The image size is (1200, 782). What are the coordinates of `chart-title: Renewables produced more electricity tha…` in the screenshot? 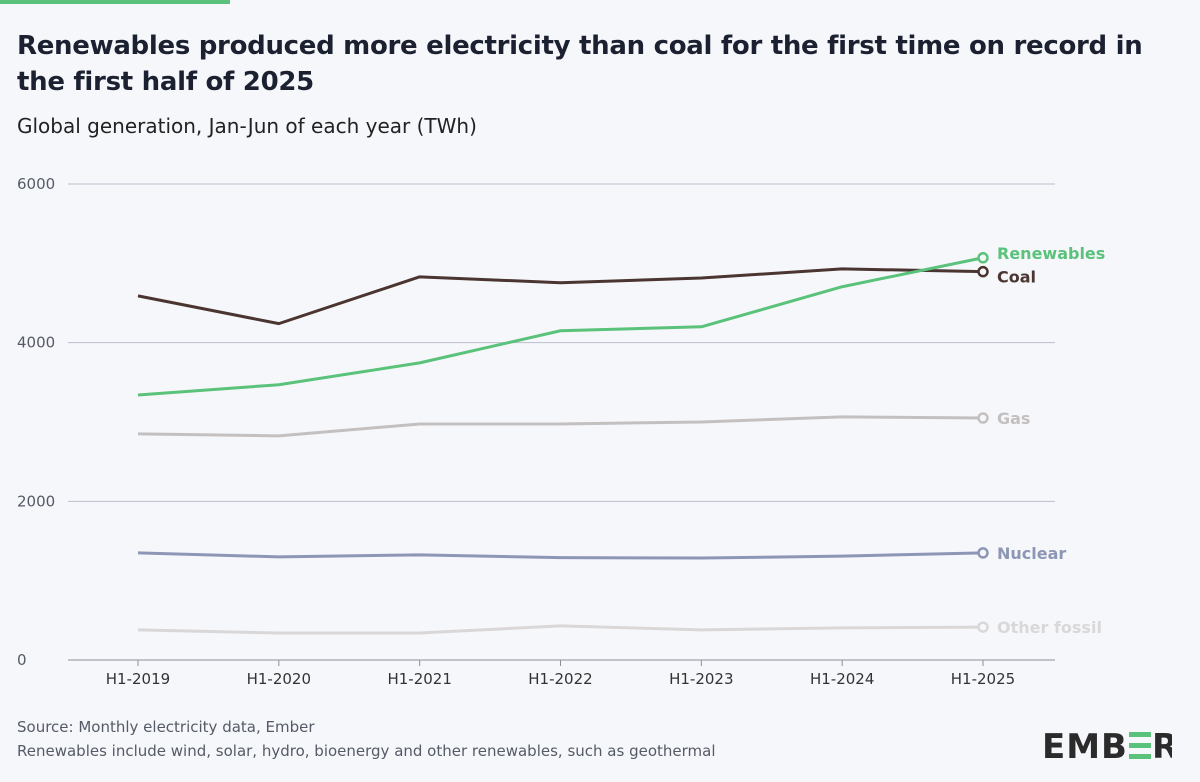 It's located at (580, 64).